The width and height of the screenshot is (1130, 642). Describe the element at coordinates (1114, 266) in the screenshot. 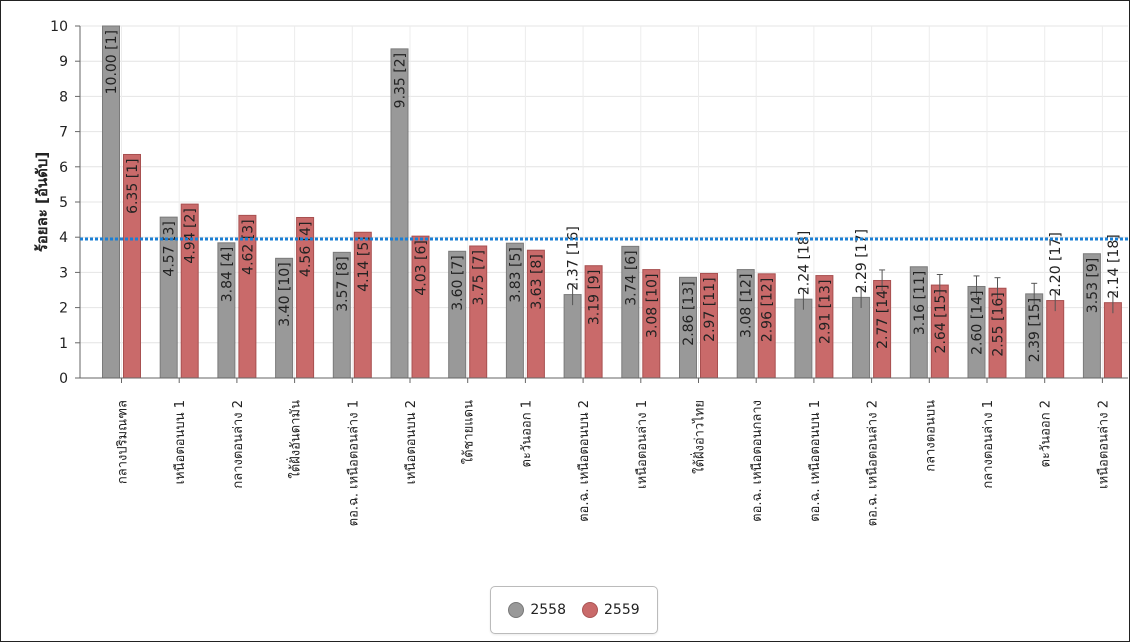

I see `data-label: 2.14 [18]` at that location.